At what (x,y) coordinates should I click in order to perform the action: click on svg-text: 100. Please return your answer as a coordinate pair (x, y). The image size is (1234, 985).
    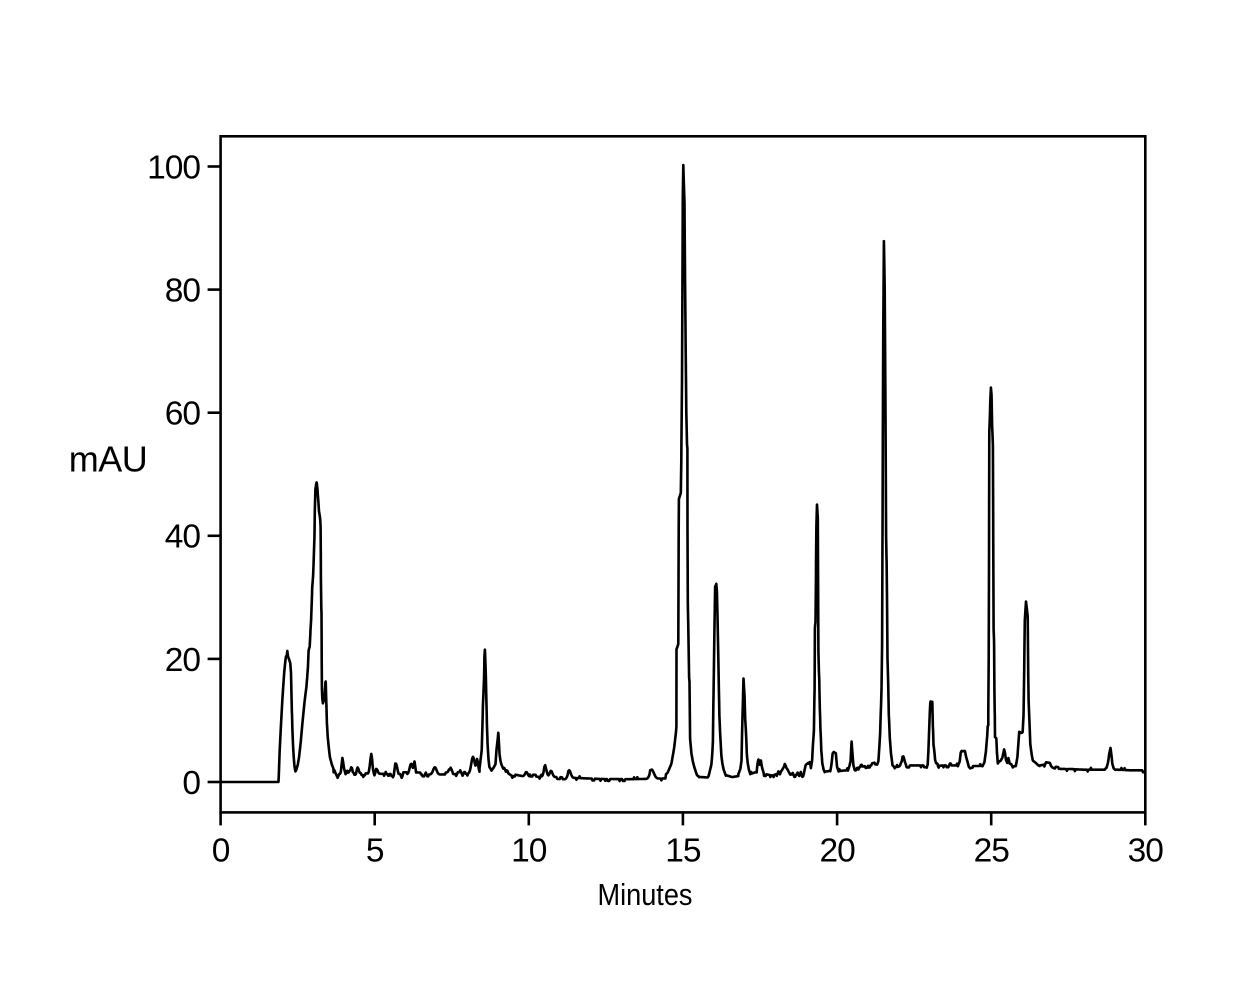
    Looking at the image, I should click on (173, 167).